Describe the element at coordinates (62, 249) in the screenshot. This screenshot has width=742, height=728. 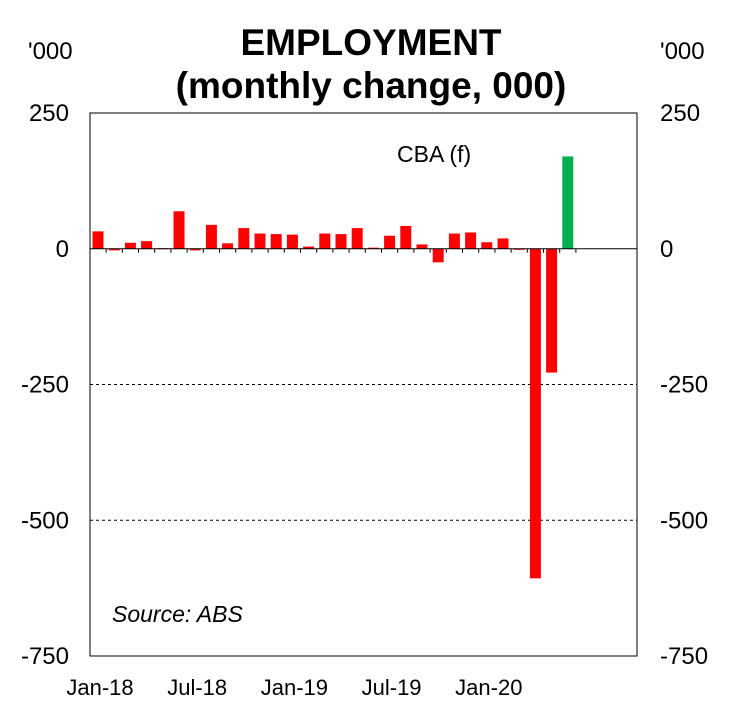
I see `y-tick-label-left: 0` at that location.